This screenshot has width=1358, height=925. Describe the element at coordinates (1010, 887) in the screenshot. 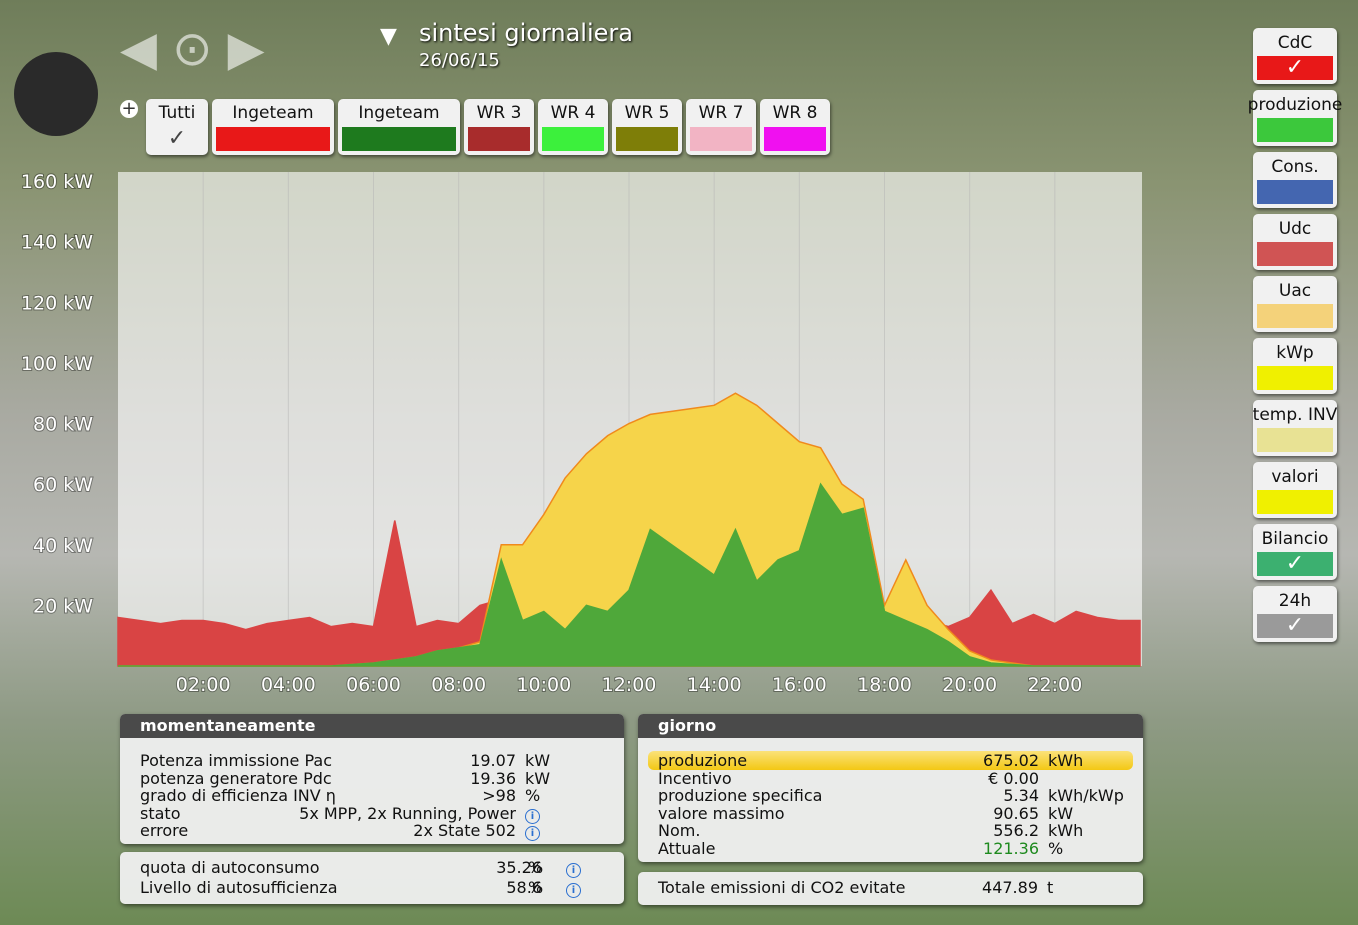

I see `co2-value: 447.89` at that location.